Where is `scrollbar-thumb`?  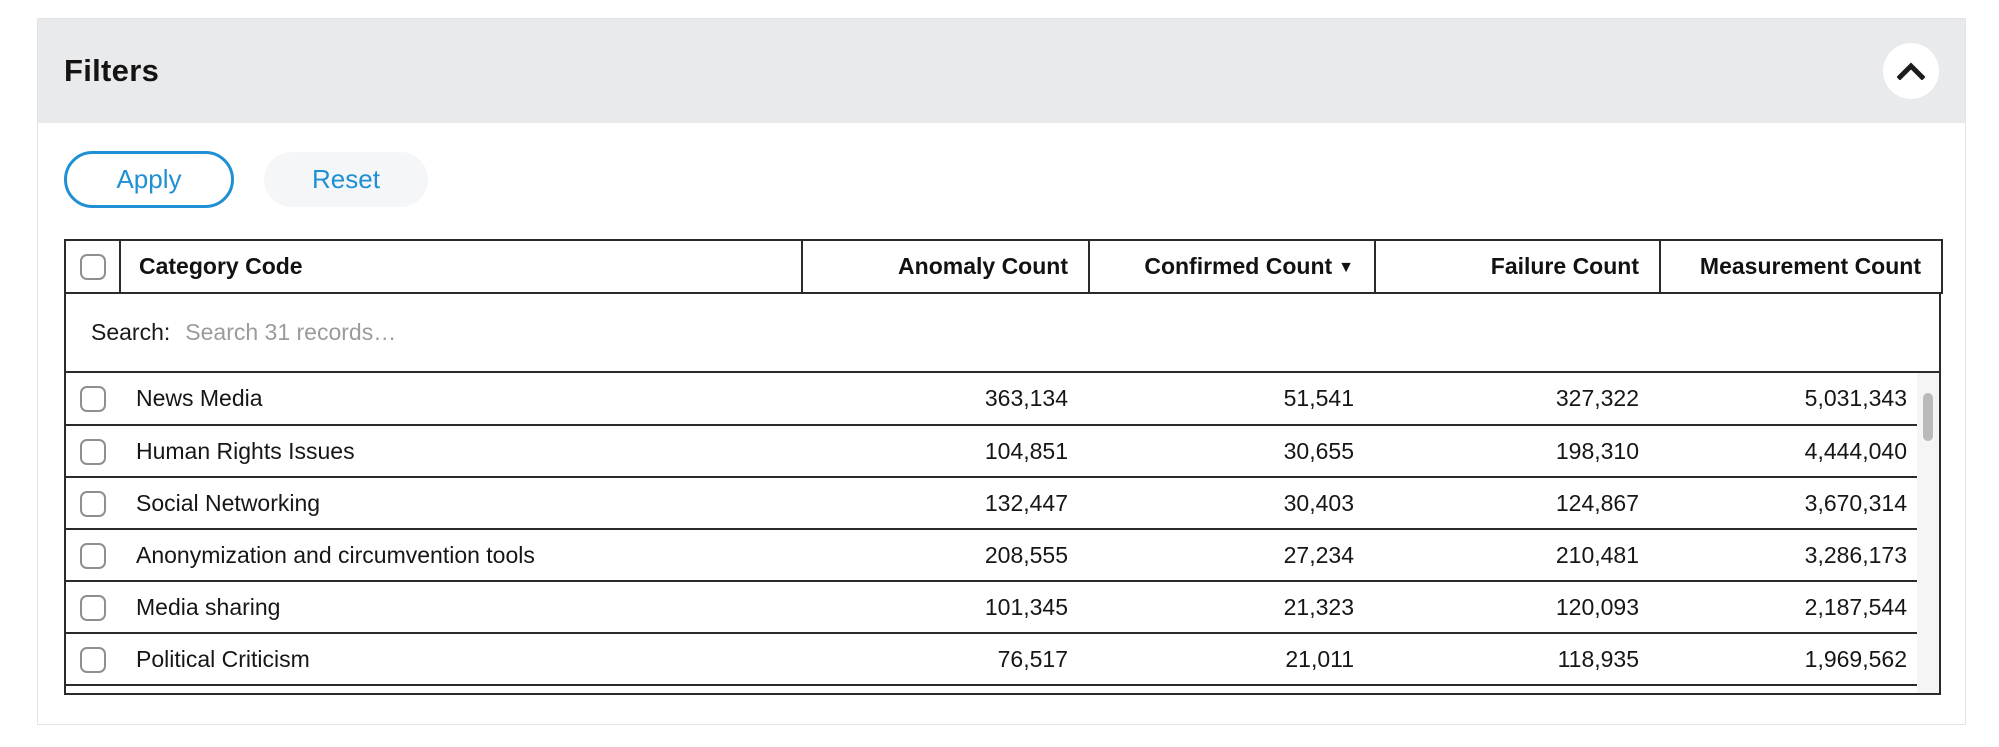
scrollbar-thumb is located at coordinates (1928, 417).